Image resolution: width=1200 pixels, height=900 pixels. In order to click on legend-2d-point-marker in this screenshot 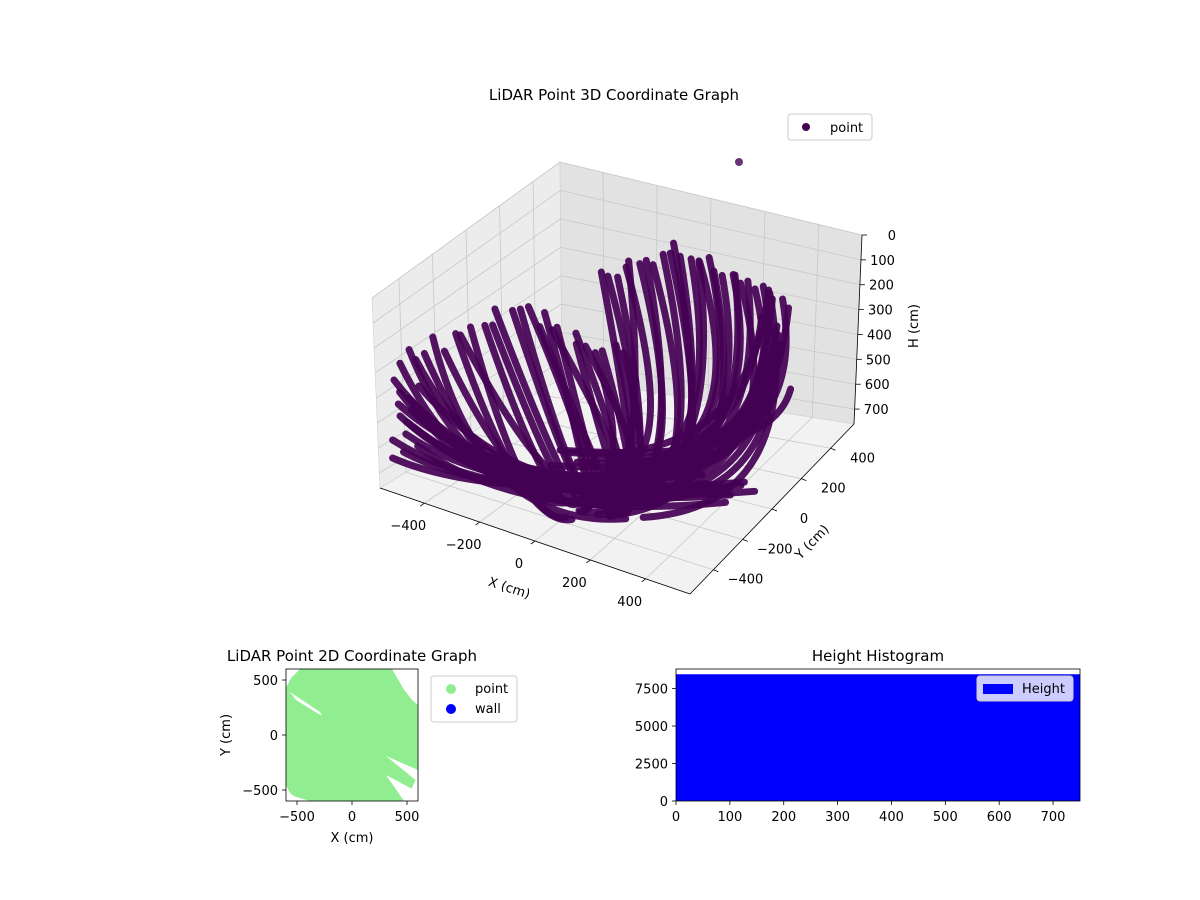, I will do `click(451, 689)`.